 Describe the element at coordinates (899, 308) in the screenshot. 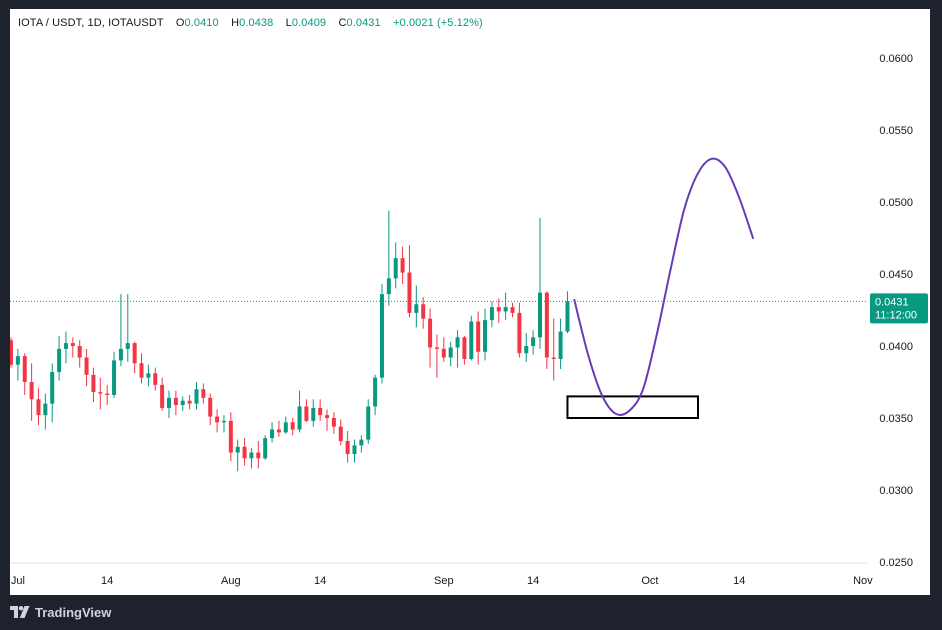

I see `last-price-tag` at that location.